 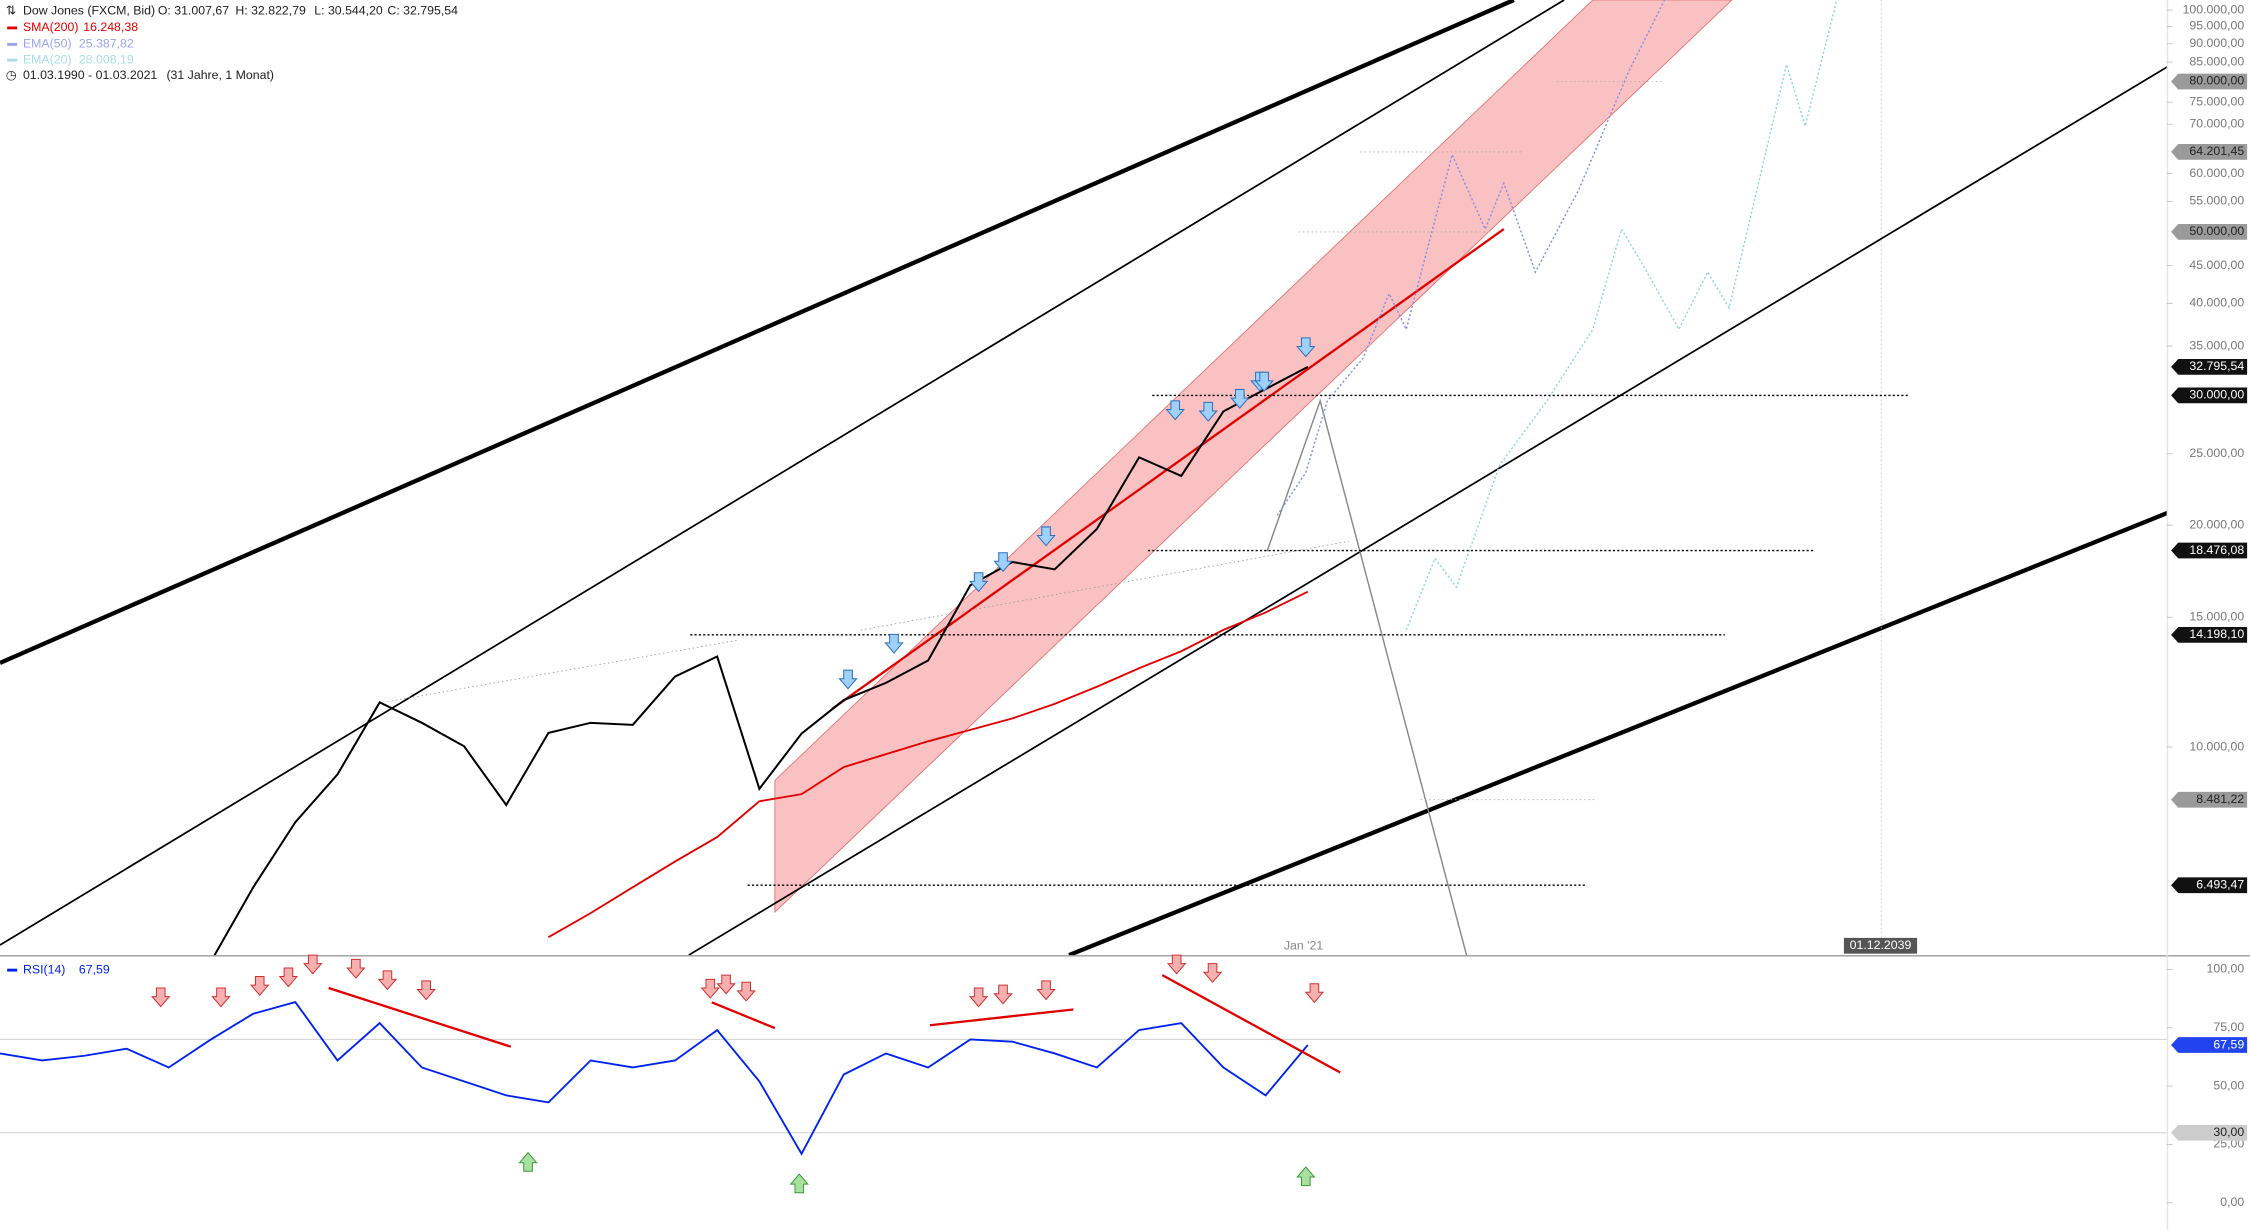 What do you see at coordinates (2228, 1044) in the screenshot?
I see `price-marker-label: 67,59` at bounding box center [2228, 1044].